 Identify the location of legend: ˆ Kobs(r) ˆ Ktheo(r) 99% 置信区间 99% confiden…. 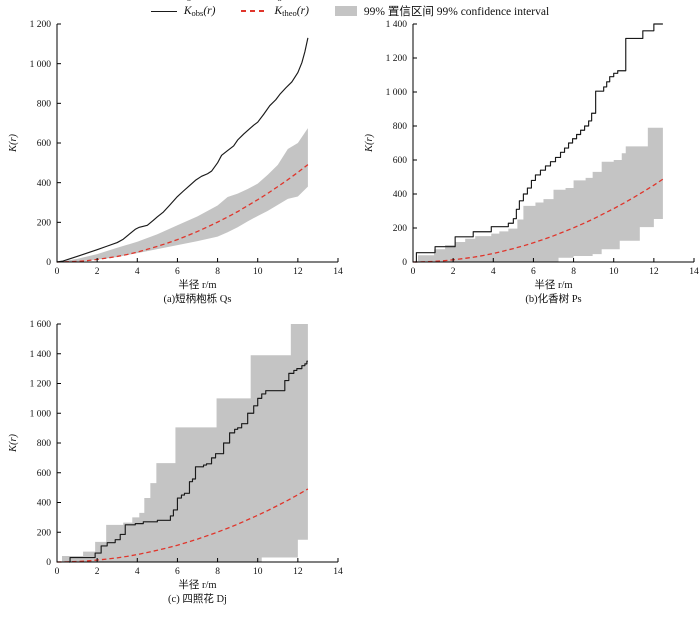
(350, 9).